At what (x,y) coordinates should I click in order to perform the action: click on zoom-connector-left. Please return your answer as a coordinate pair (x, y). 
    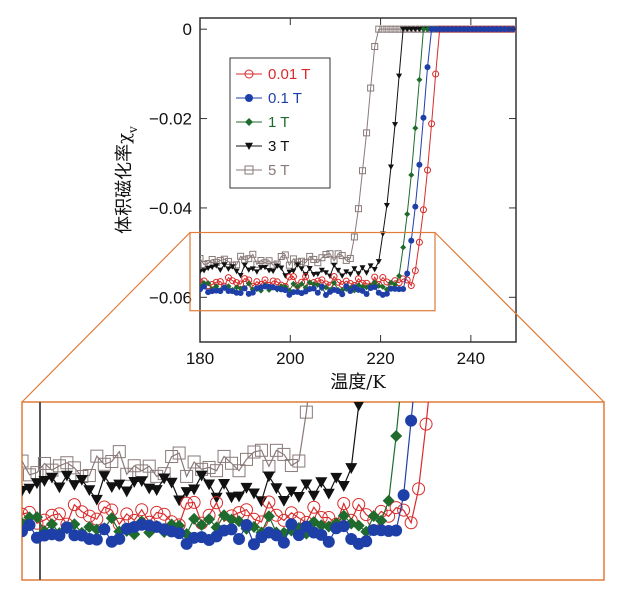
    Looking at the image, I should click on (106, 317).